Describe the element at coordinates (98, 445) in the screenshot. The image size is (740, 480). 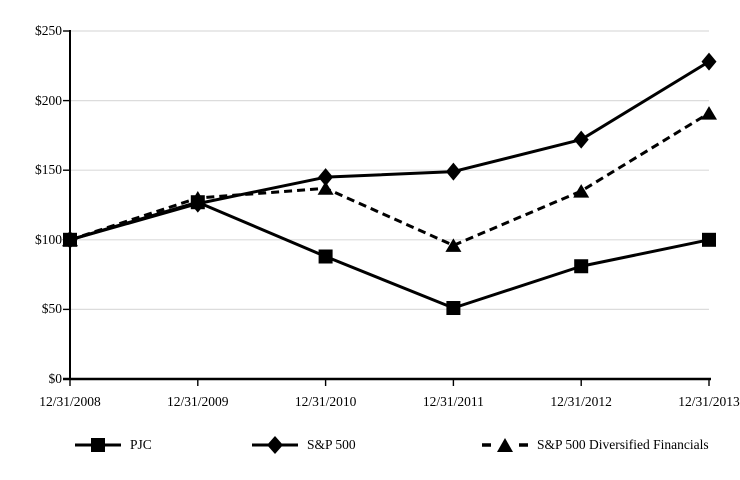
I see `square-marker-icon` at that location.